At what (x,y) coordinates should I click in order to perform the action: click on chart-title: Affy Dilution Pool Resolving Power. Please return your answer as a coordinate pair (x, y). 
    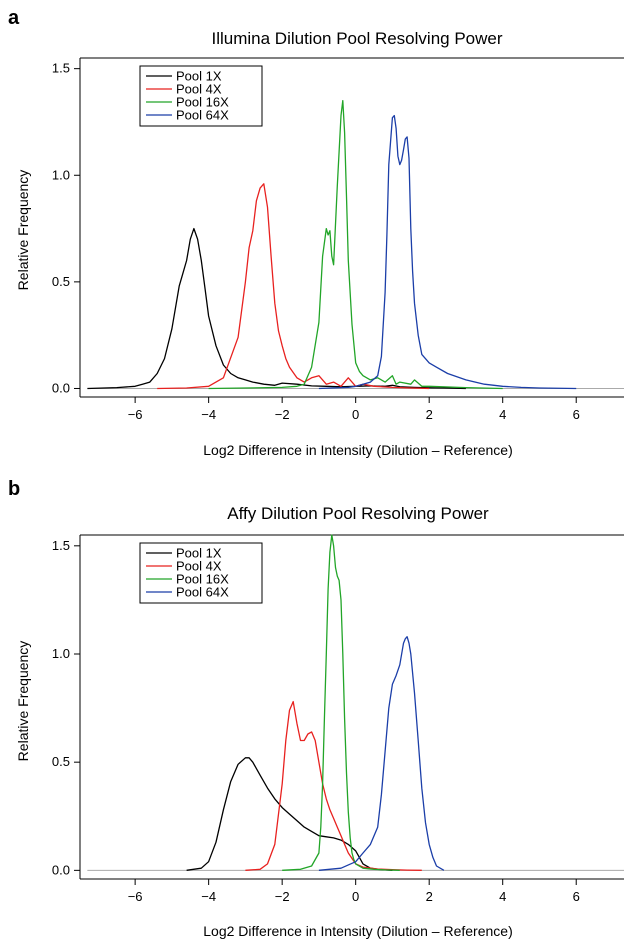
    Looking at the image, I should click on (358, 513).